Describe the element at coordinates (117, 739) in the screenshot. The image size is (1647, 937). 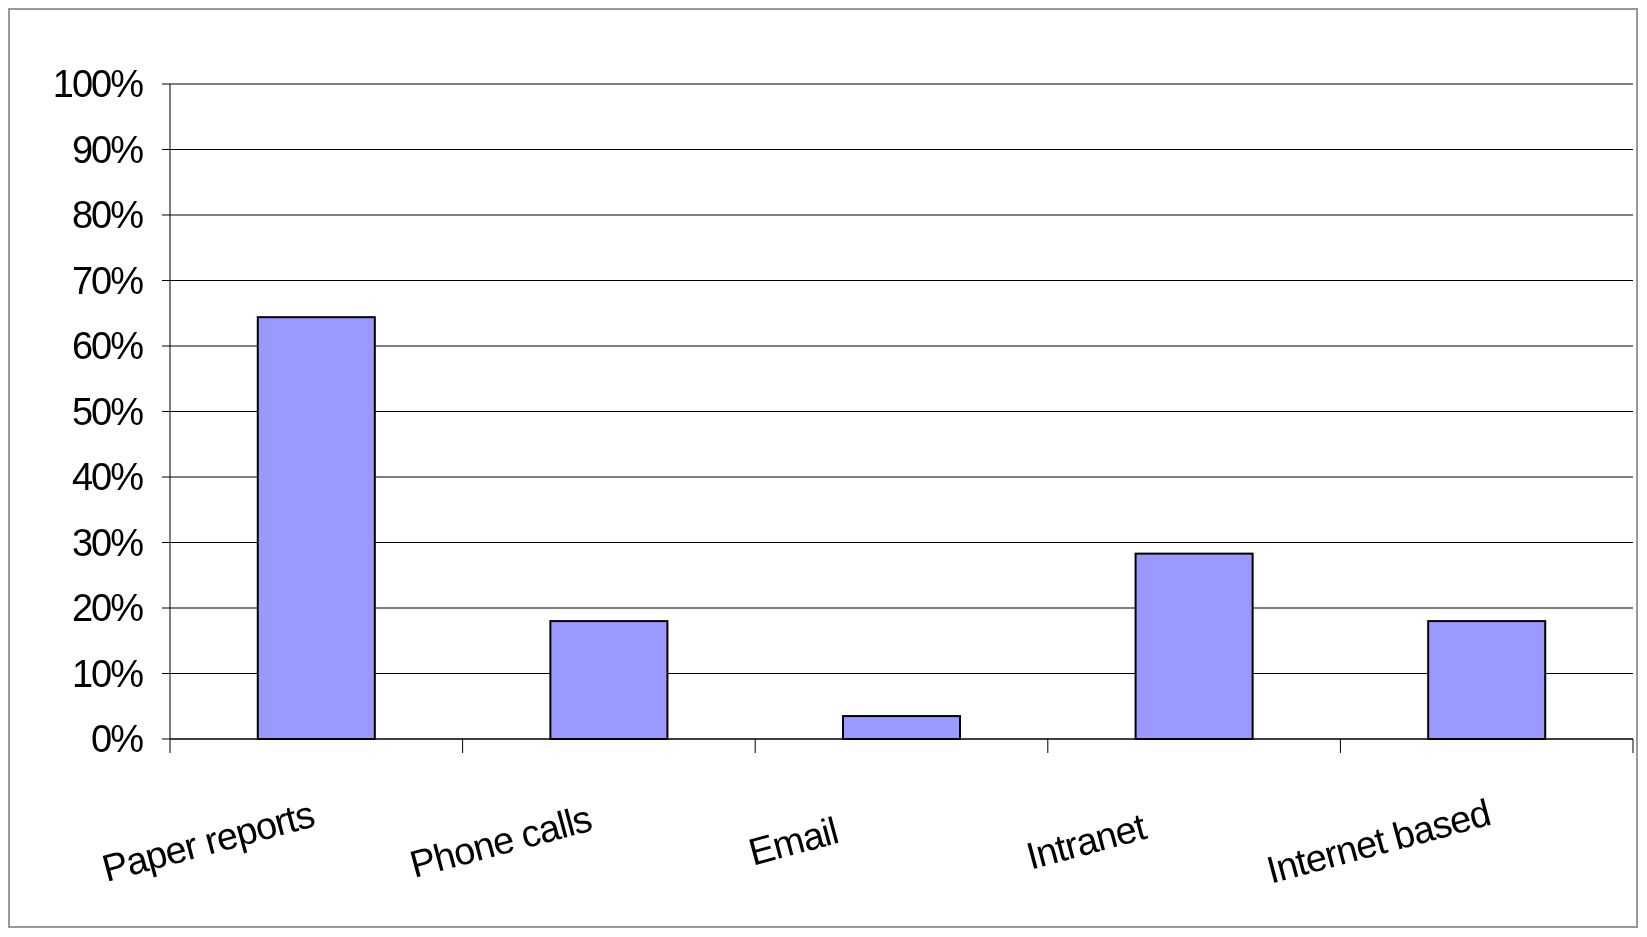
I see `y-tick-label: 0%` at that location.